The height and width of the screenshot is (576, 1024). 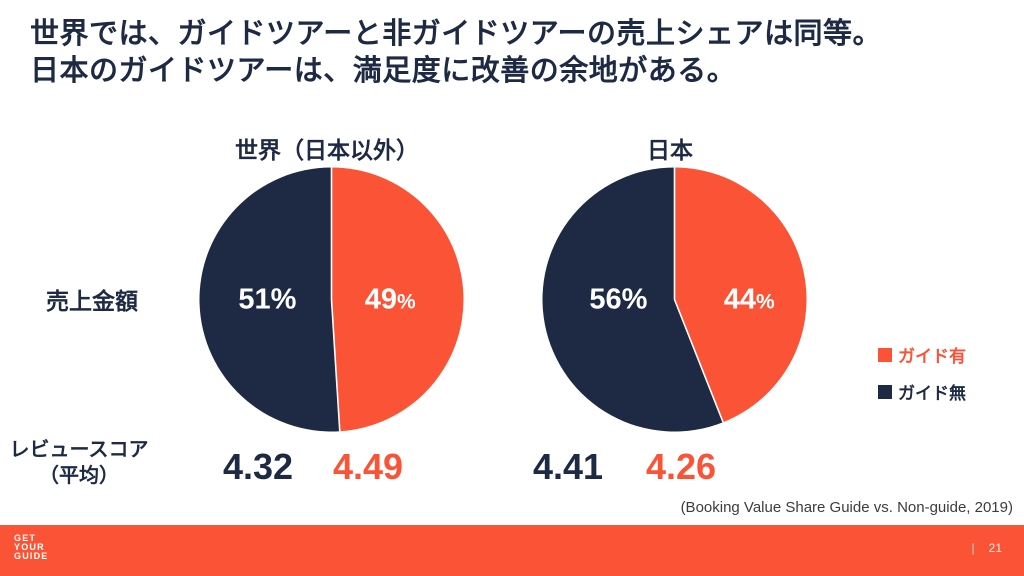 I want to click on legend-label-nonguided: ガイド無, so click(x=932, y=393).